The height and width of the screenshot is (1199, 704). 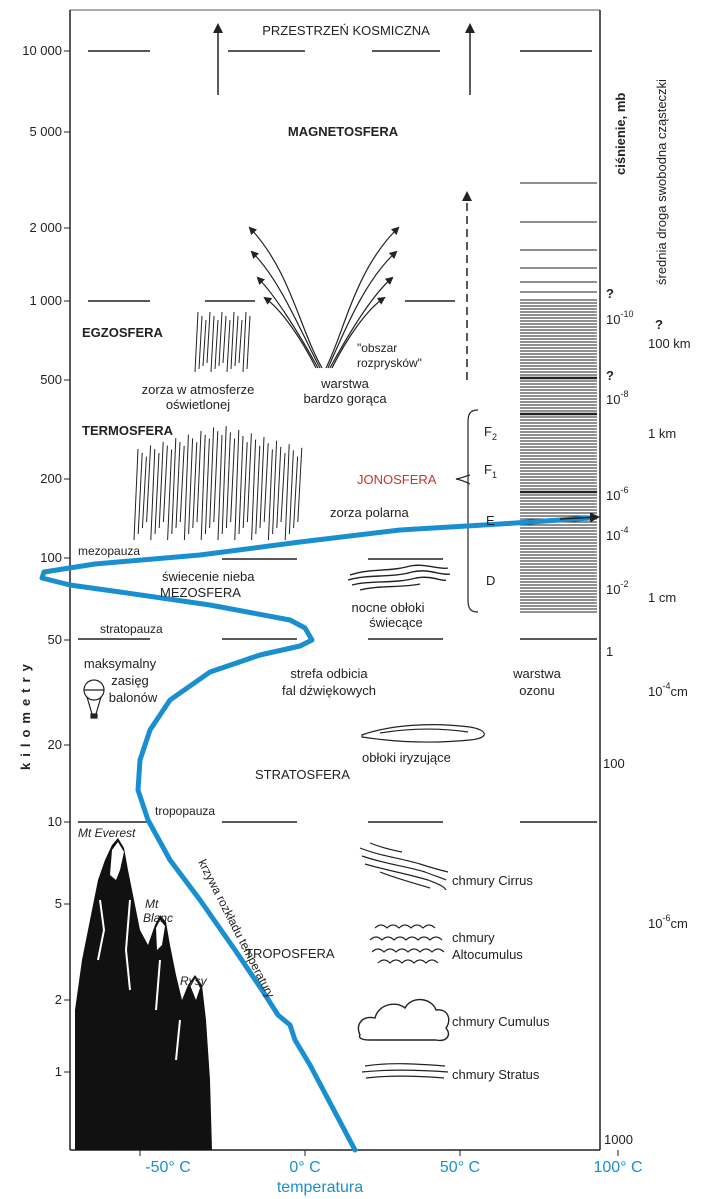 What do you see at coordinates (200, 592) in the screenshot?
I see `label-mesosphere: MEZOSFERA` at bounding box center [200, 592].